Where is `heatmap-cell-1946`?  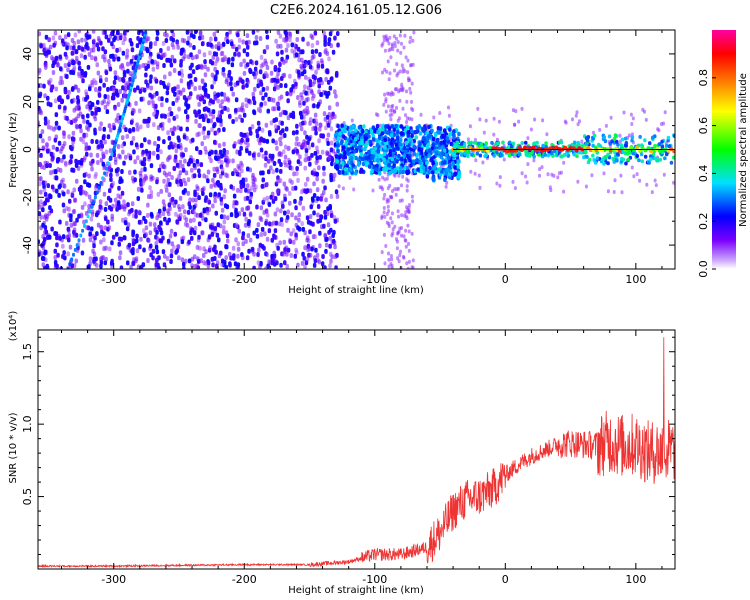
heatmap-cell-1946 is located at coordinates (299, 220).